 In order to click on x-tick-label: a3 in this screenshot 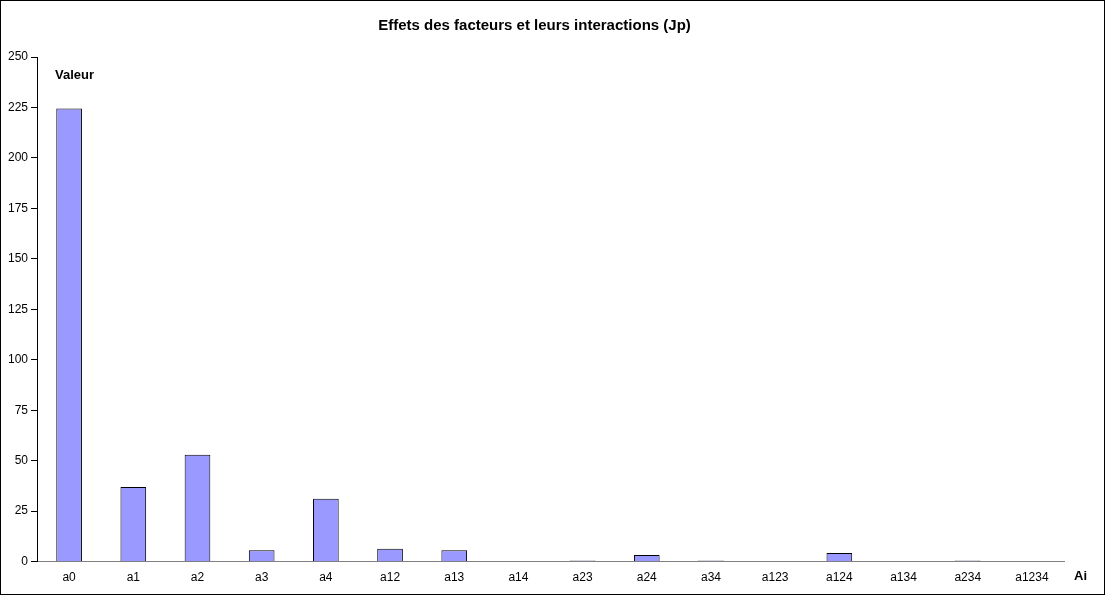, I will do `click(261, 577)`.